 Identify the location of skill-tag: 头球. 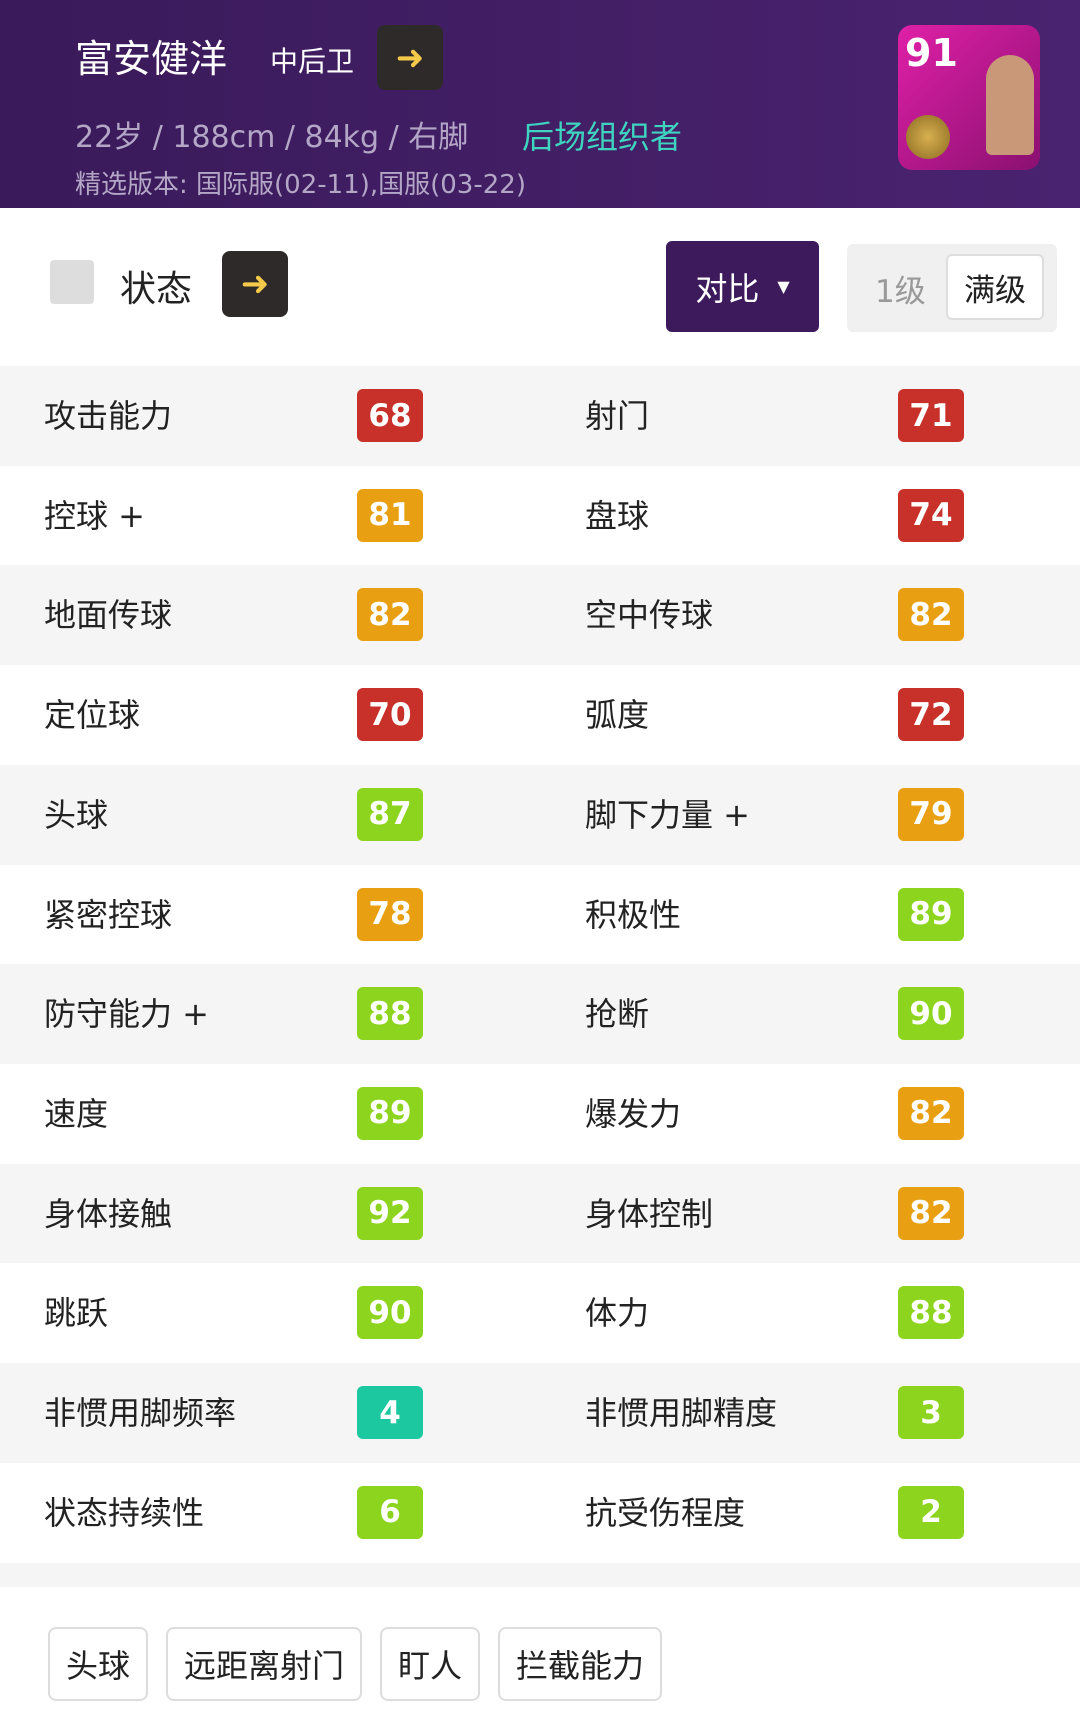
(98, 1664).